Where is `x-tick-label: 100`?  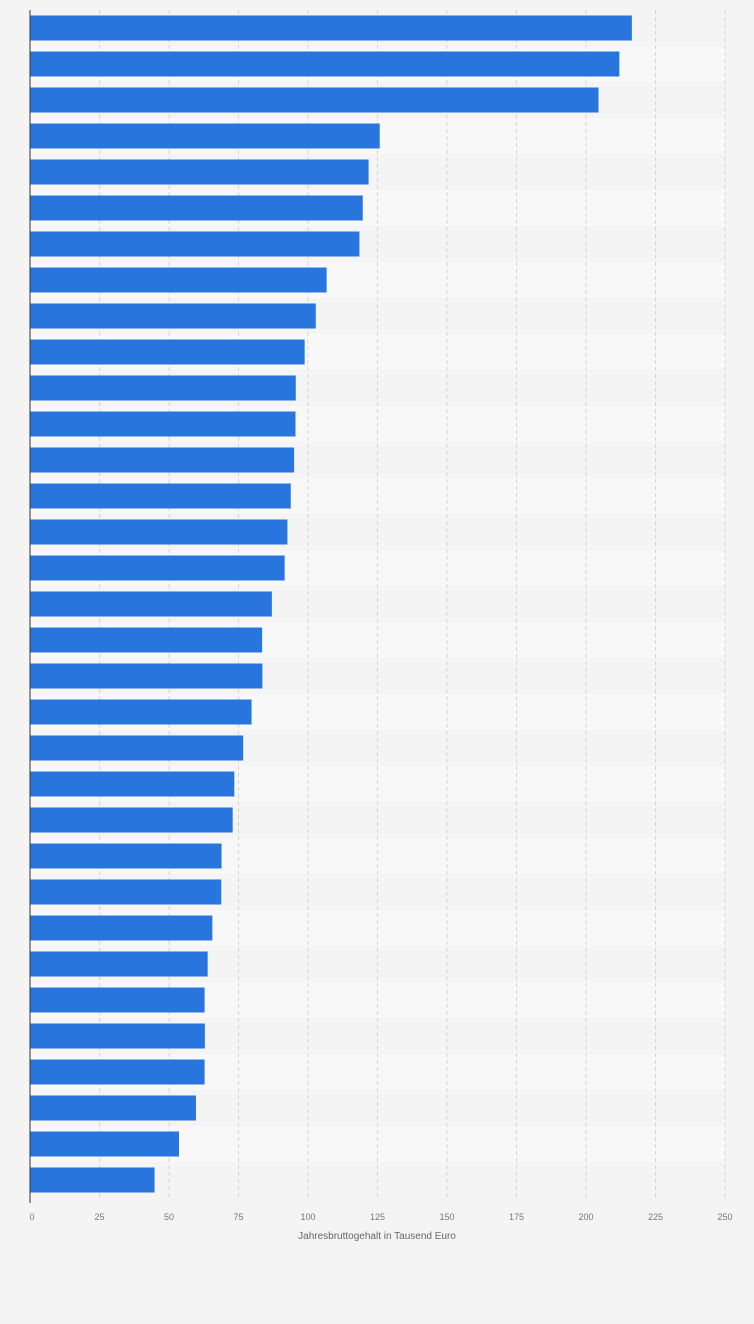
x-tick-label: 100 is located at coordinates (307, 1217).